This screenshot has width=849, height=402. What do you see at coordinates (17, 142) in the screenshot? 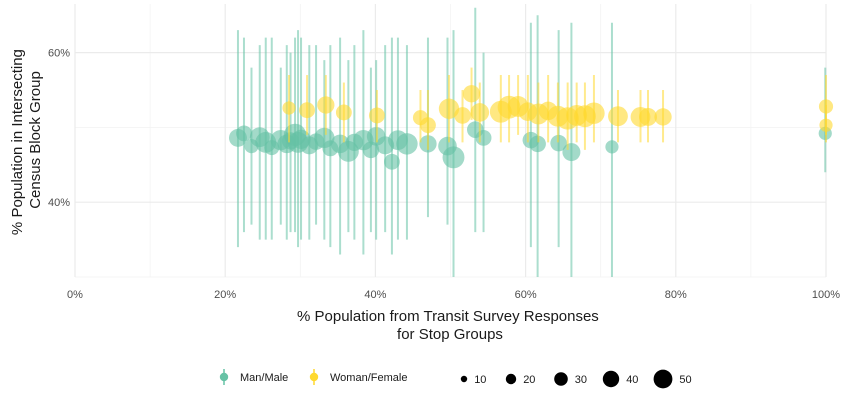
I see `y-axis-title-line-1: % Population in Intersecting` at bounding box center [17, 142].